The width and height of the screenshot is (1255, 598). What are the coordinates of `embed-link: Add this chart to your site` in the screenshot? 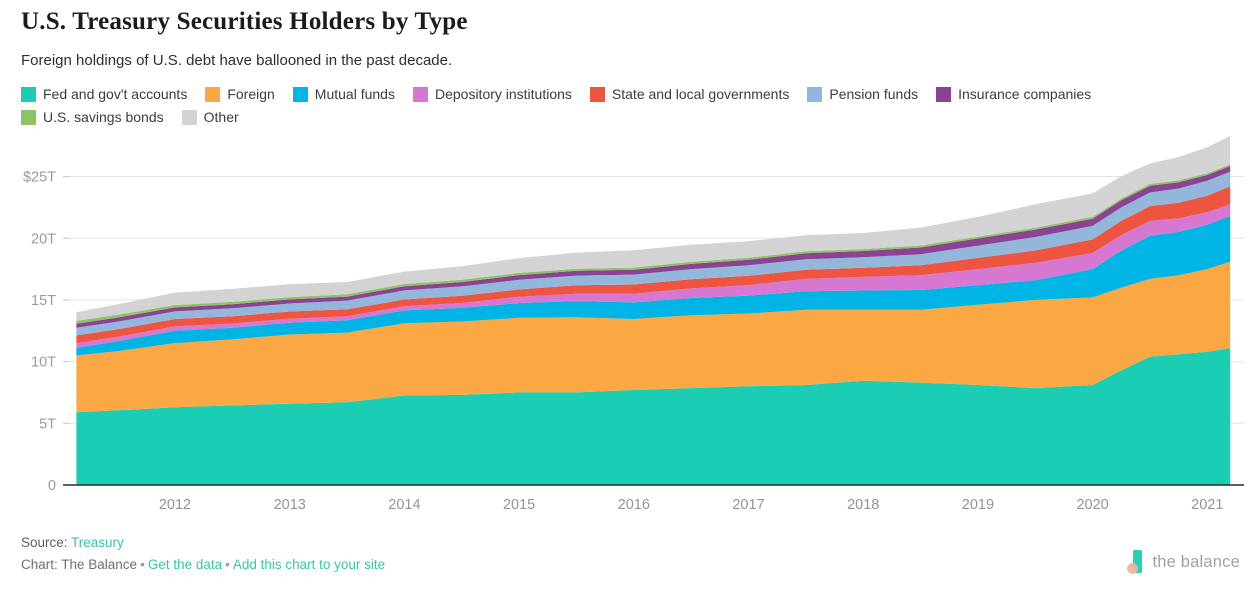 It's located at (309, 564).